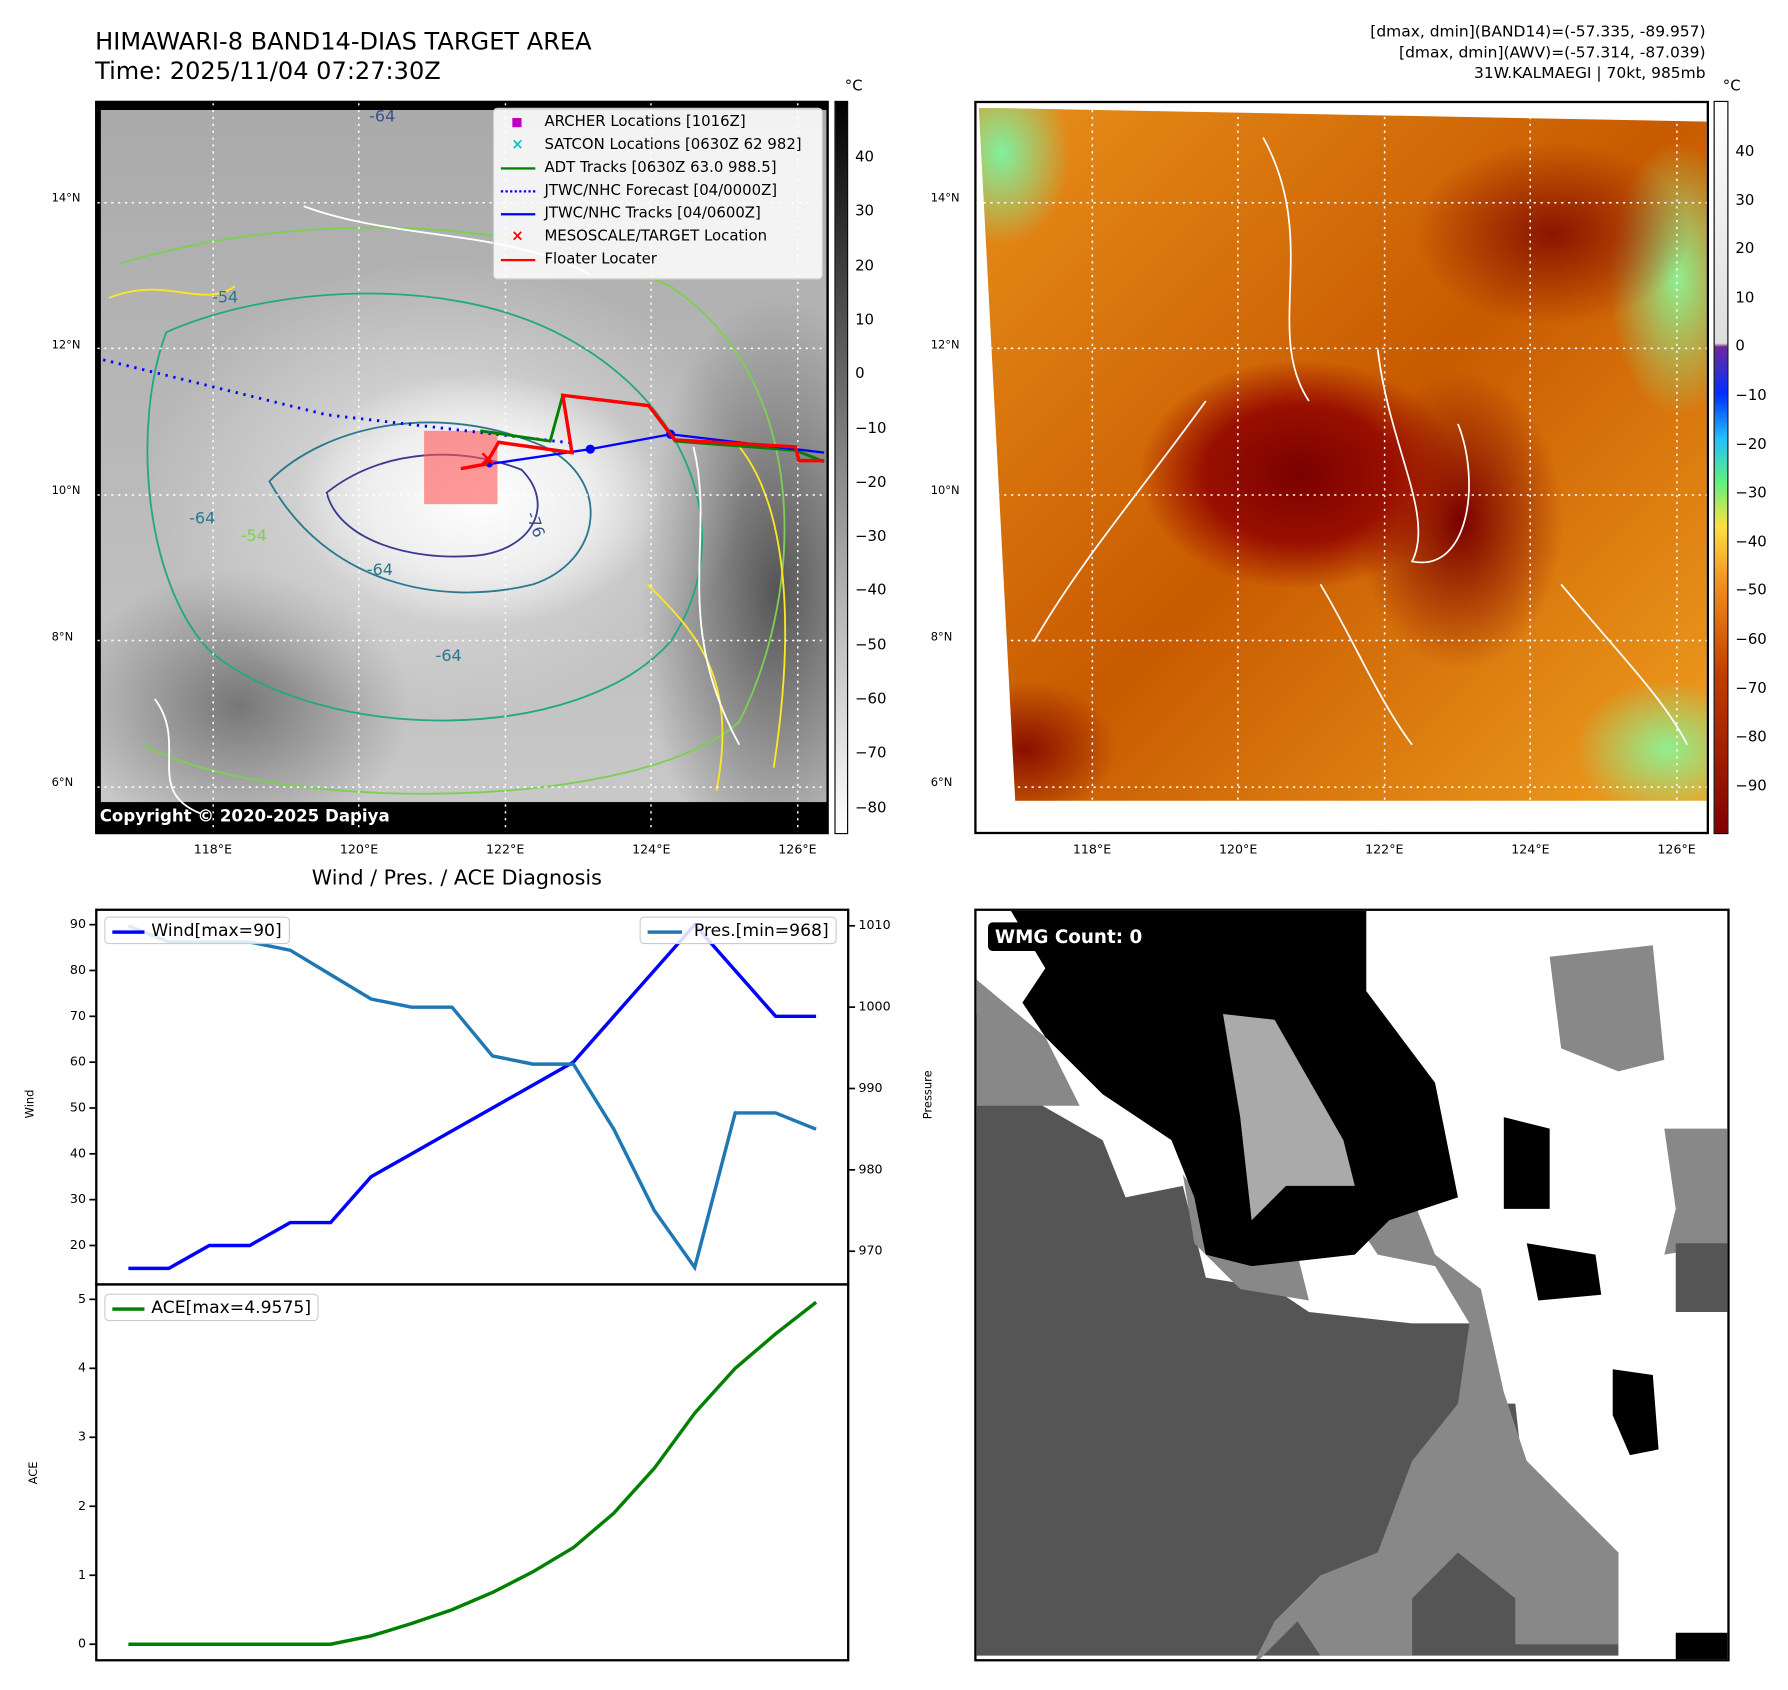  I want to click on legend-item: JTWC/NHC Tracks [04/0600Z], so click(658, 214).